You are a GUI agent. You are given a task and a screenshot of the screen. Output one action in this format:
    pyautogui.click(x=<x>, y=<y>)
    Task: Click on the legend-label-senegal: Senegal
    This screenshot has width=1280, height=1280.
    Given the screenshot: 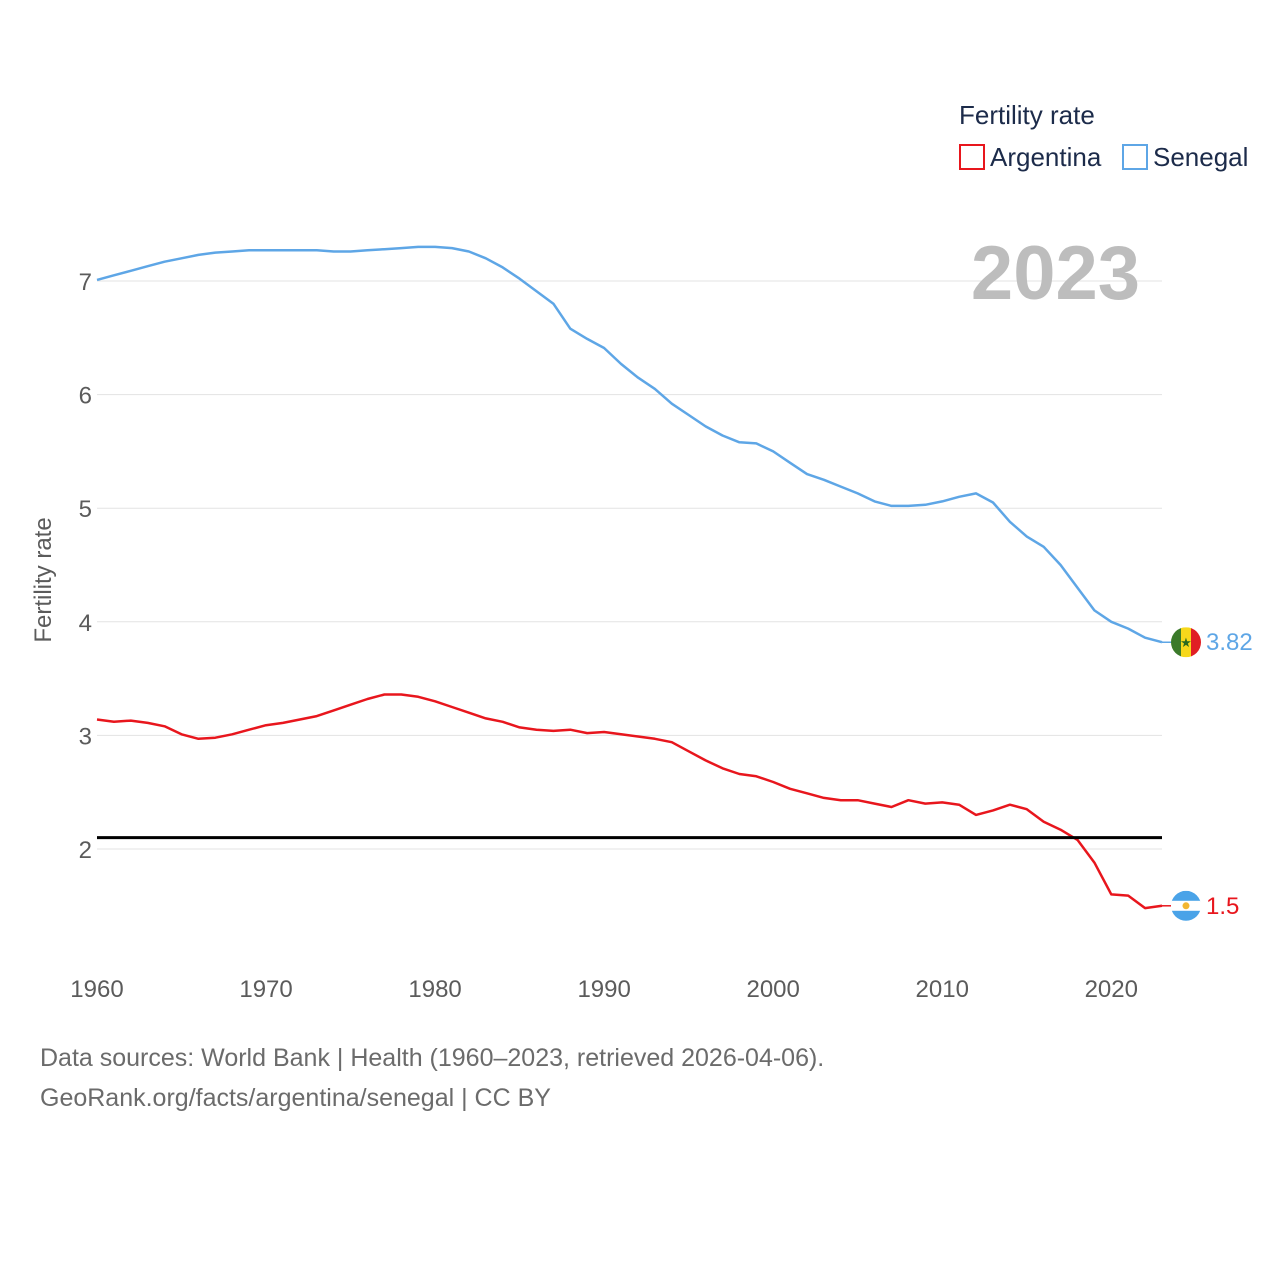 What is the action you would take?
    pyautogui.click(x=1200, y=157)
    